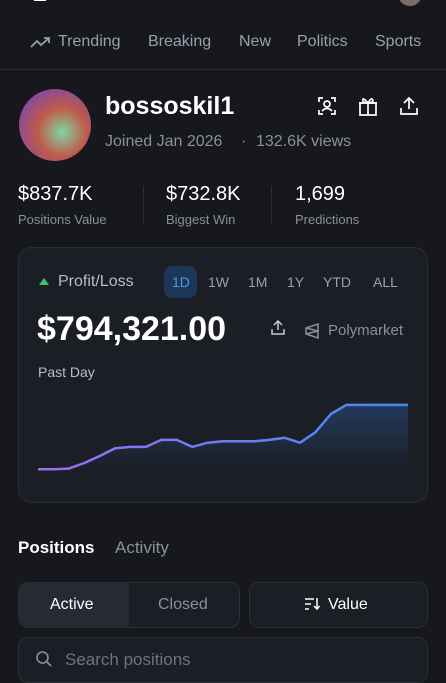  Describe the element at coordinates (40, 42) in the screenshot. I see `trending-icon` at that location.